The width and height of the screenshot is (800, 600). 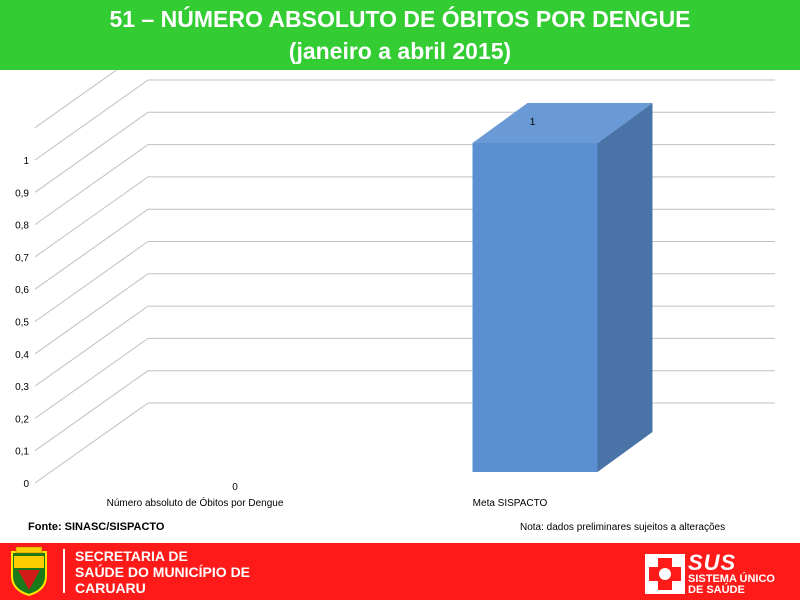 I want to click on sus-cross-icon, so click(x=665, y=574).